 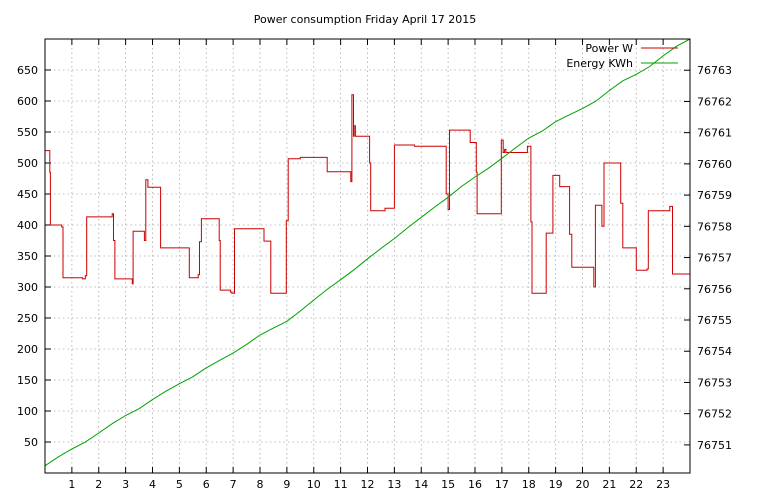 I want to click on x-tick-label: 12, so click(x=368, y=484).